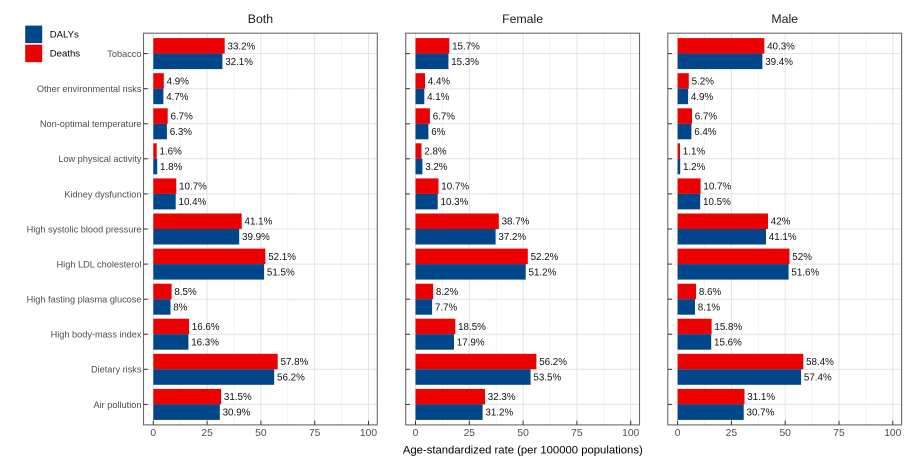 The image size is (907, 468). Describe the element at coordinates (239, 62) in the screenshot. I see `svg-text: 32.1%` at that location.